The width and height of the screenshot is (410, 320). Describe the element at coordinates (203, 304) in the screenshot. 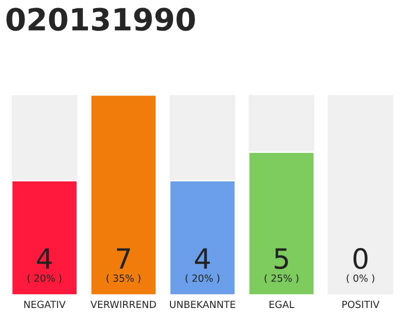

I see `x-tick-label: UNBEKANNTE` at that location.